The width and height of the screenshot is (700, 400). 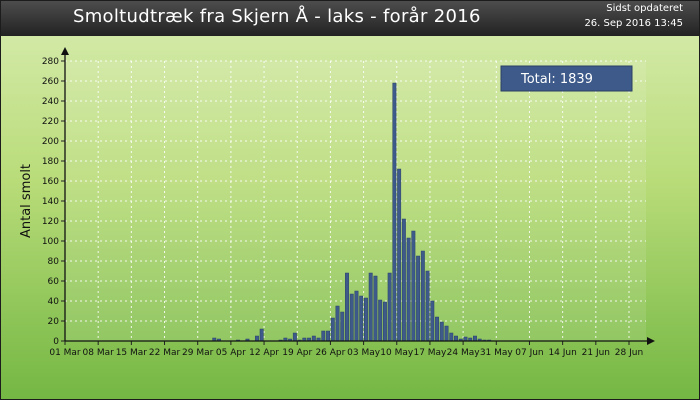 I want to click on y-axis-arrow, so click(x=65, y=51).